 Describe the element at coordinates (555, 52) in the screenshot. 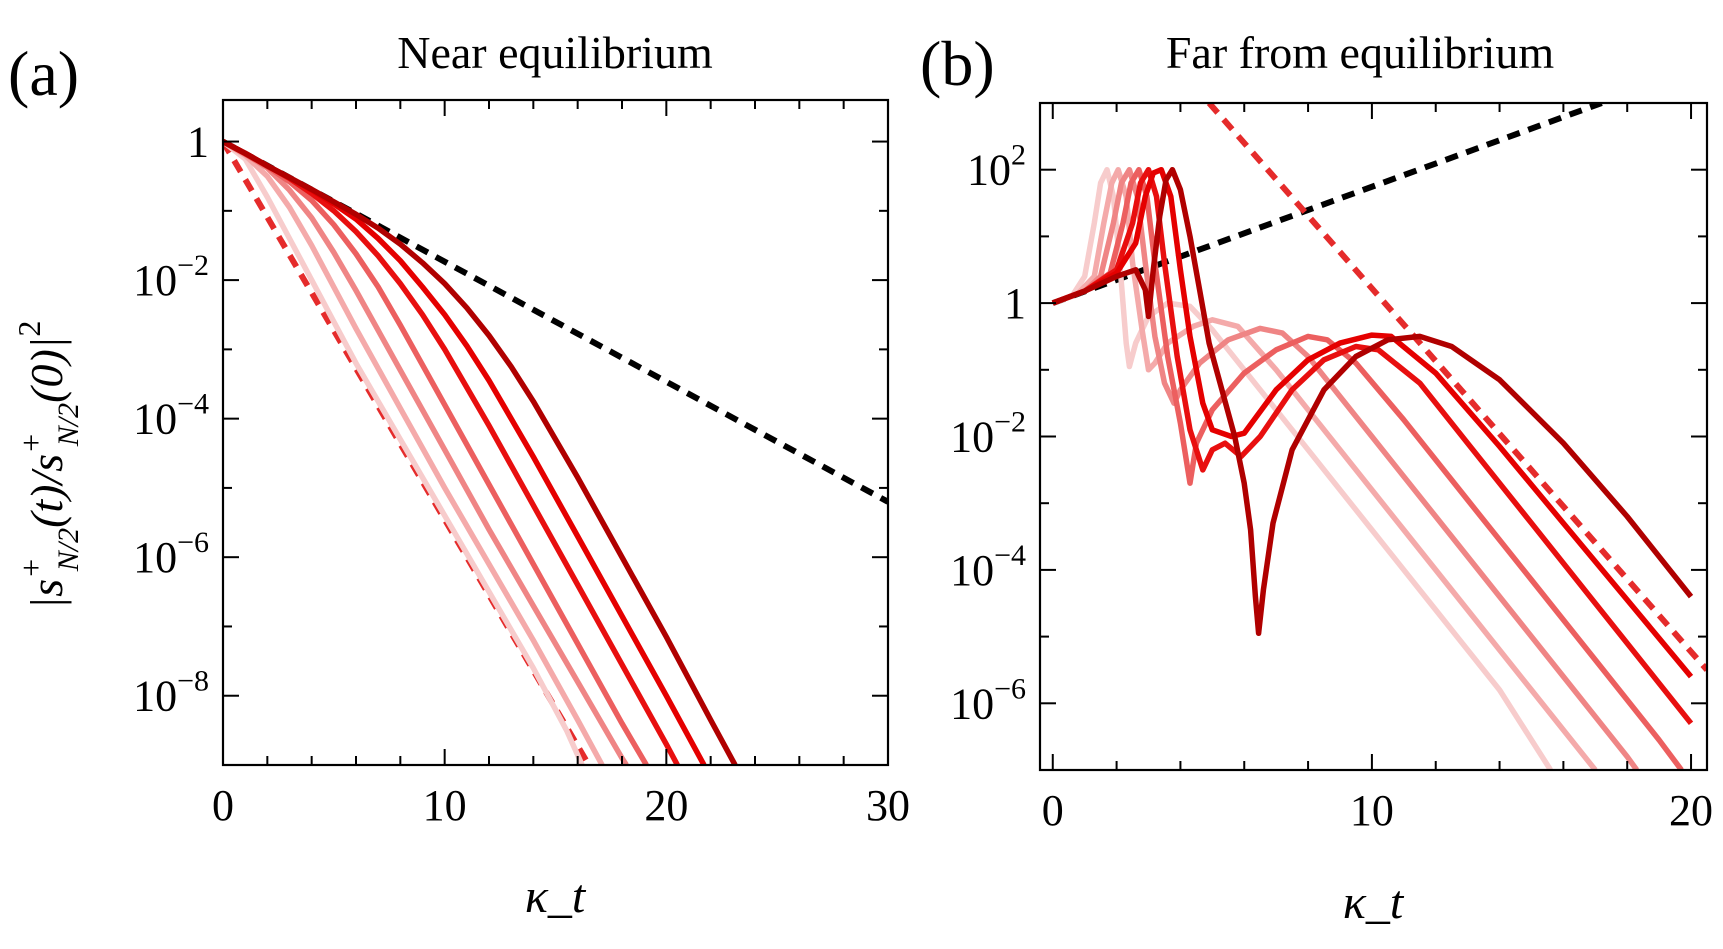

I see `panel-a-title: Near equilibrium` at that location.